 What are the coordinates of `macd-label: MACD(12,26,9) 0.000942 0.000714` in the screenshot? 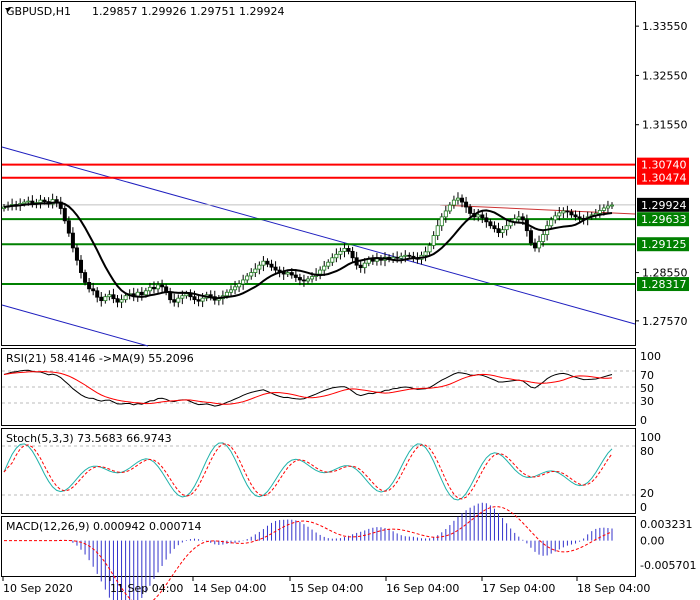 It's located at (104, 526).